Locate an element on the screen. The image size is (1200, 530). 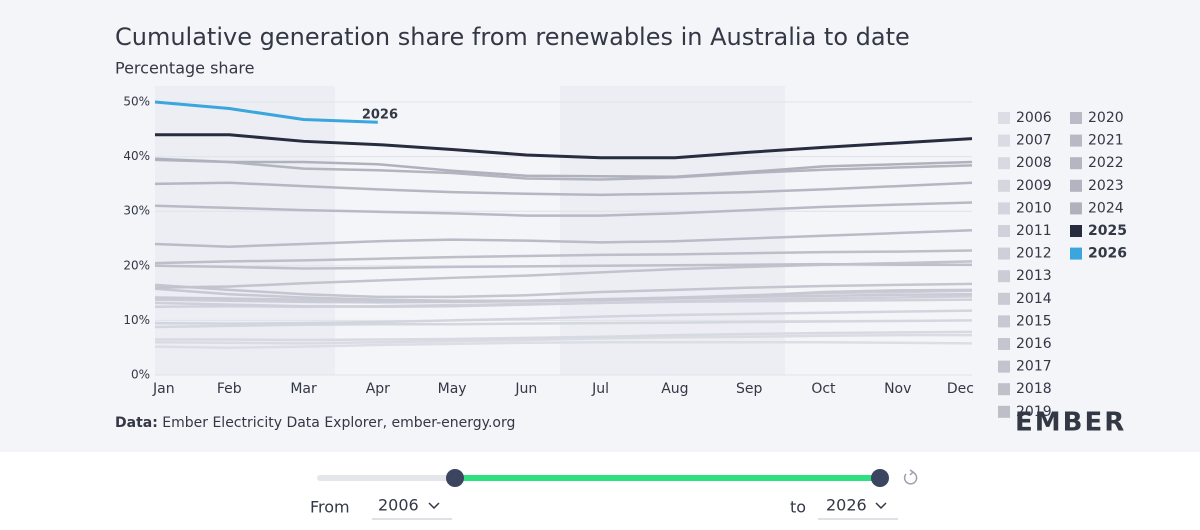
x-tick-label: Mar is located at coordinates (303, 389).